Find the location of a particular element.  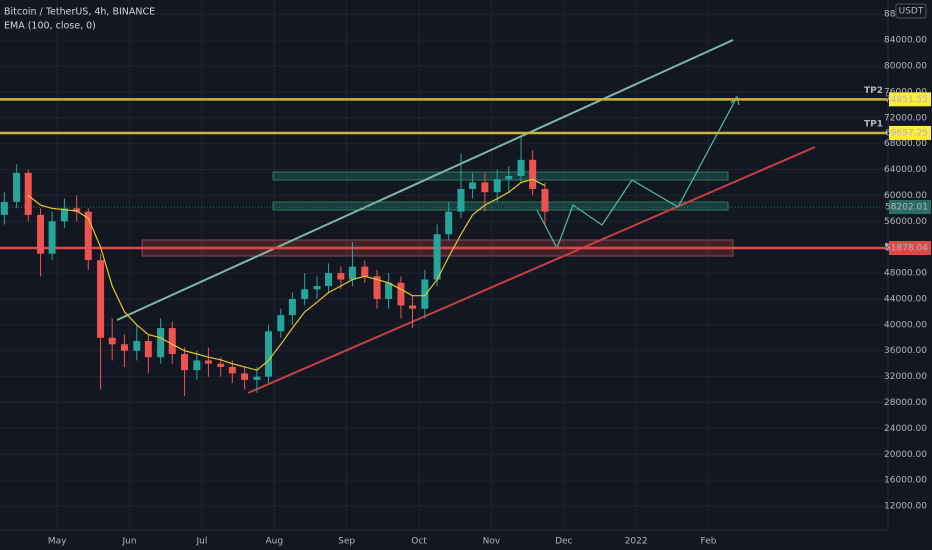

x-tick-label: Jun is located at coordinates (129, 542).